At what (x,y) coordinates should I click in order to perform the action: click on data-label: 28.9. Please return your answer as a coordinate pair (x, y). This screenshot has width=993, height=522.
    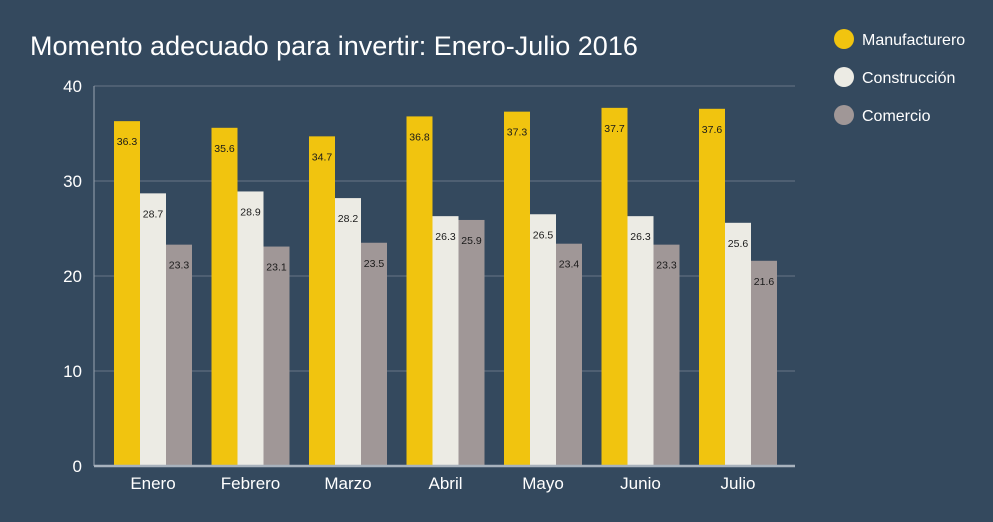
    Looking at the image, I should click on (250, 212).